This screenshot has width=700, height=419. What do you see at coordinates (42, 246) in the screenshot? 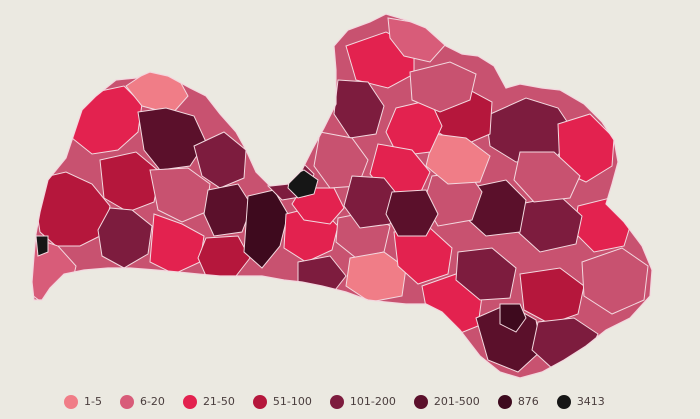
I see `region-liepaja` at bounding box center [42, 246].